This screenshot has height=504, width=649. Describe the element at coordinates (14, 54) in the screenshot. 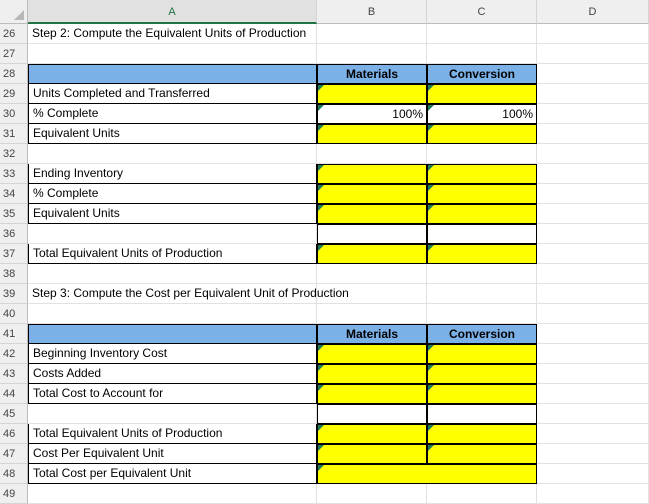

I see `row-number: 27` at that location.